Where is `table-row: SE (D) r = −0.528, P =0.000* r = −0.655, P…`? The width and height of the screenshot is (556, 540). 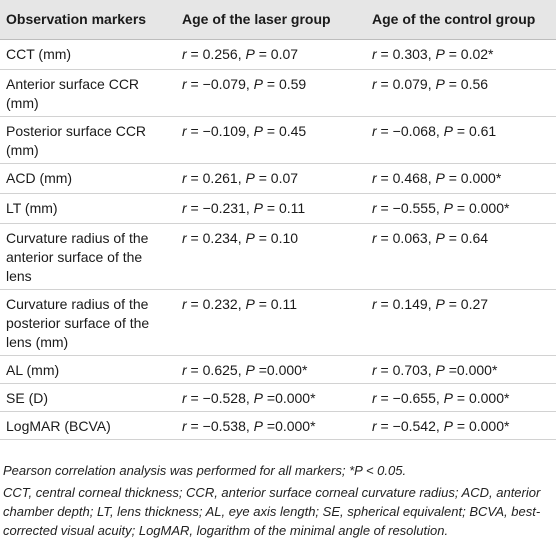 table-row: SE (D) r = −0.528, P =0.000* r = −0.655, P… is located at coordinates (278, 397).